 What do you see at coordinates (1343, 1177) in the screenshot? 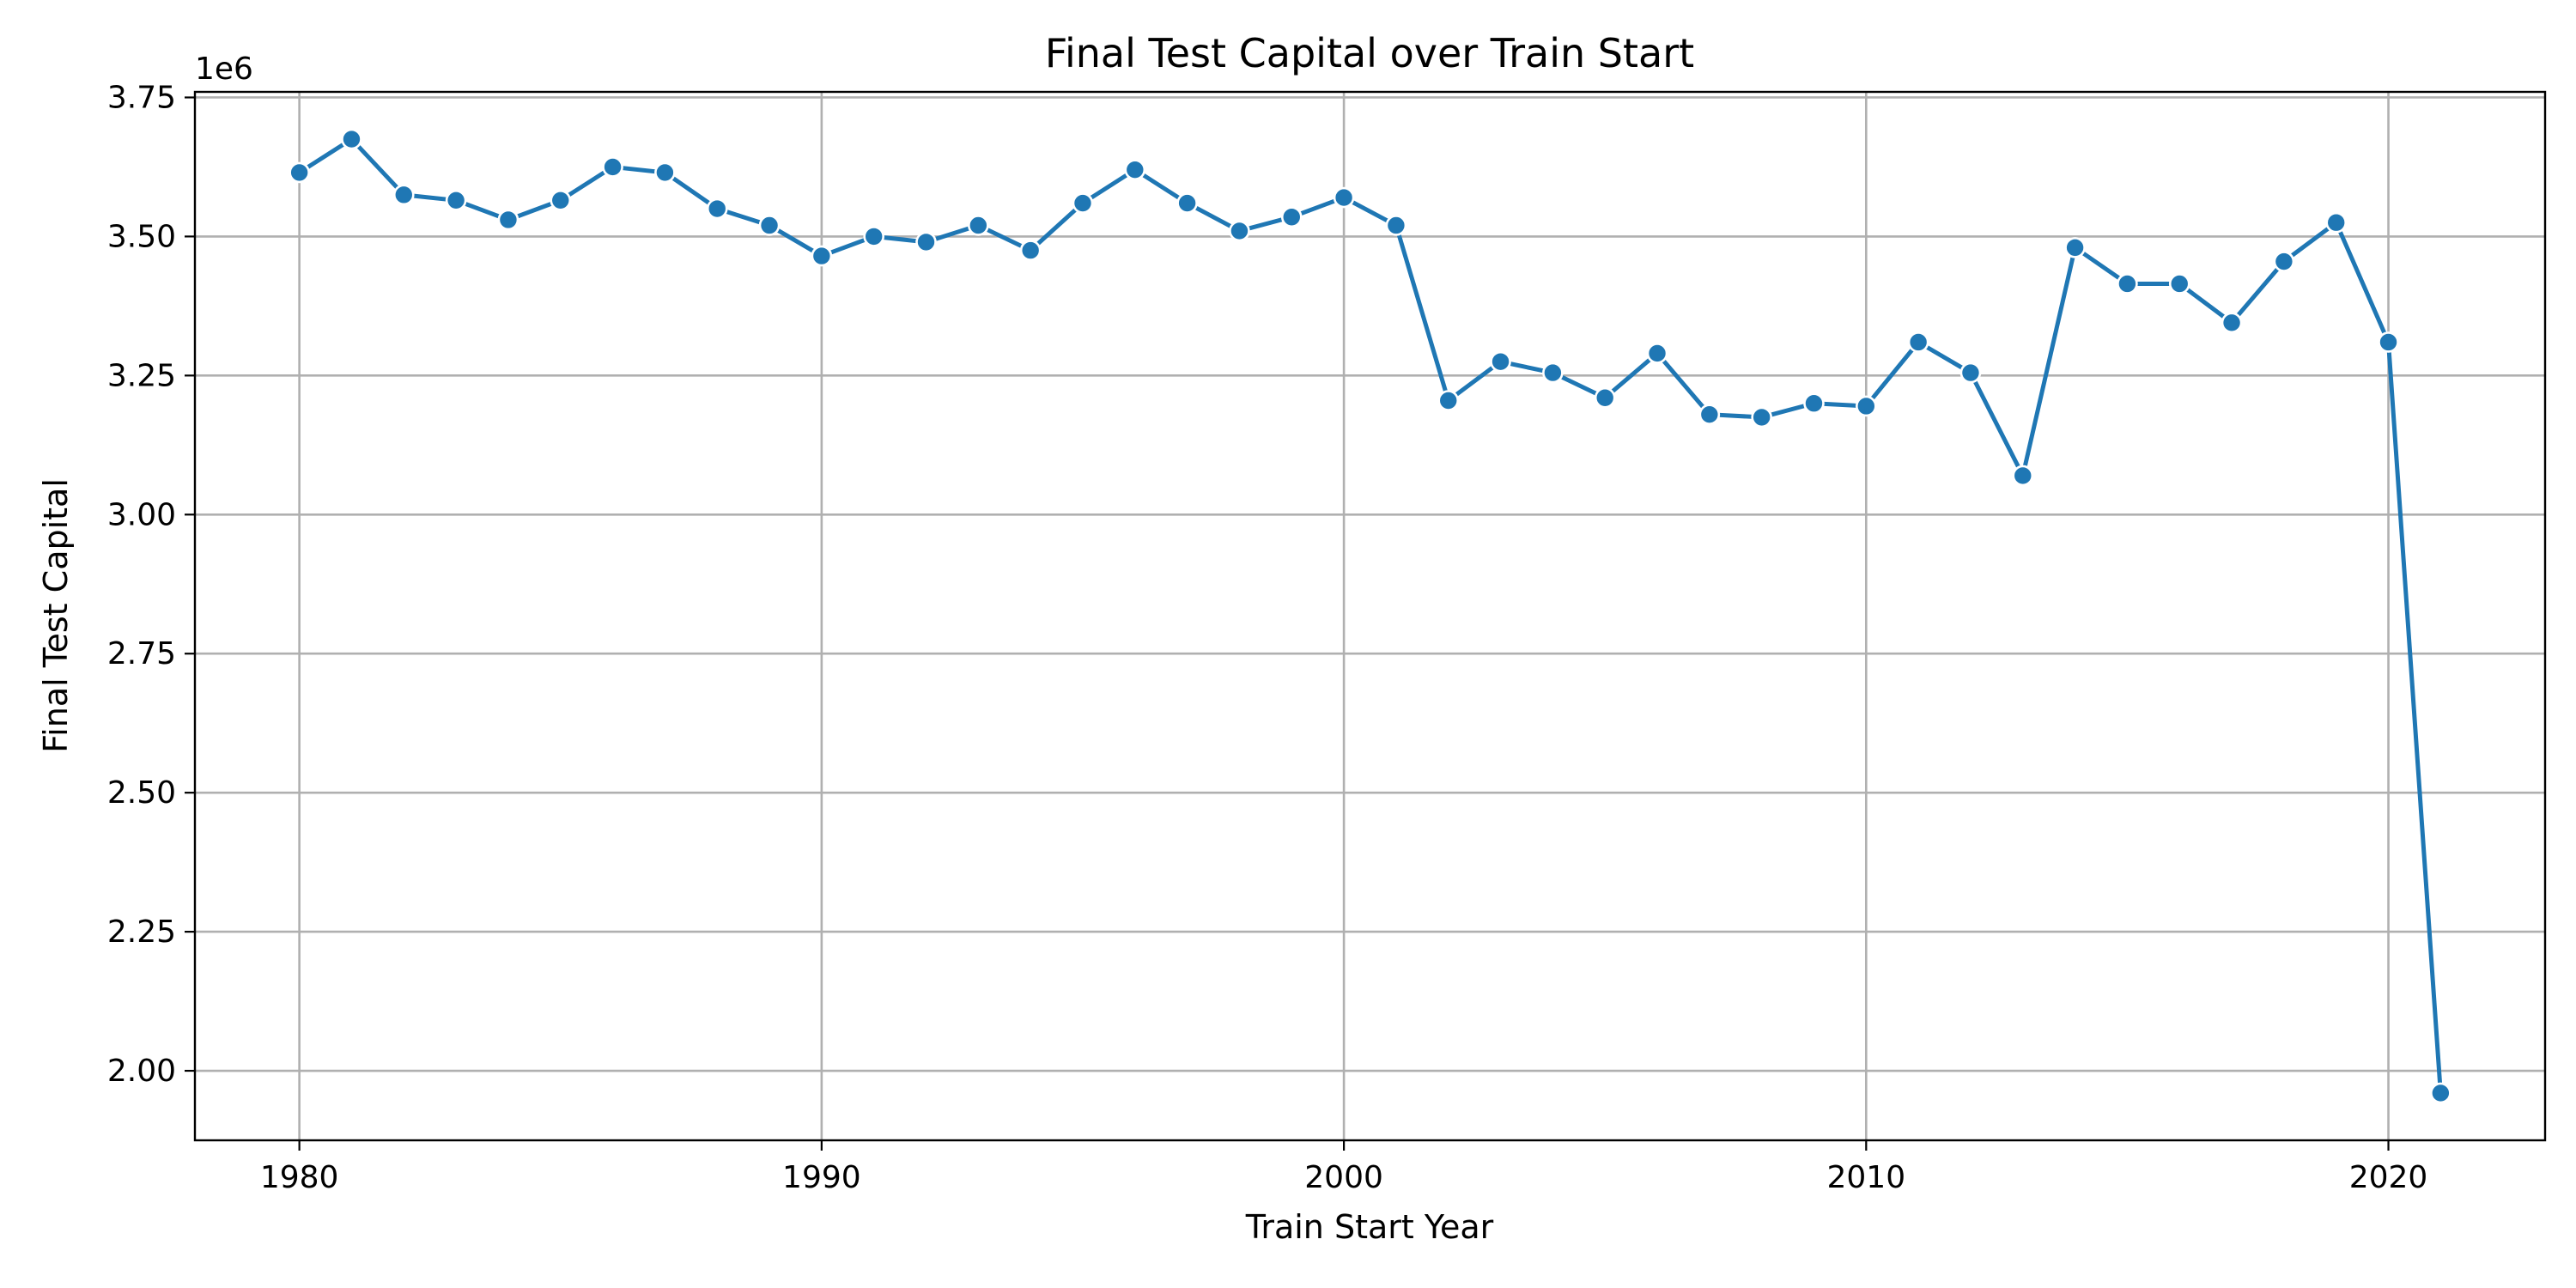
I see `x-tick-label: 2000` at bounding box center [1343, 1177].